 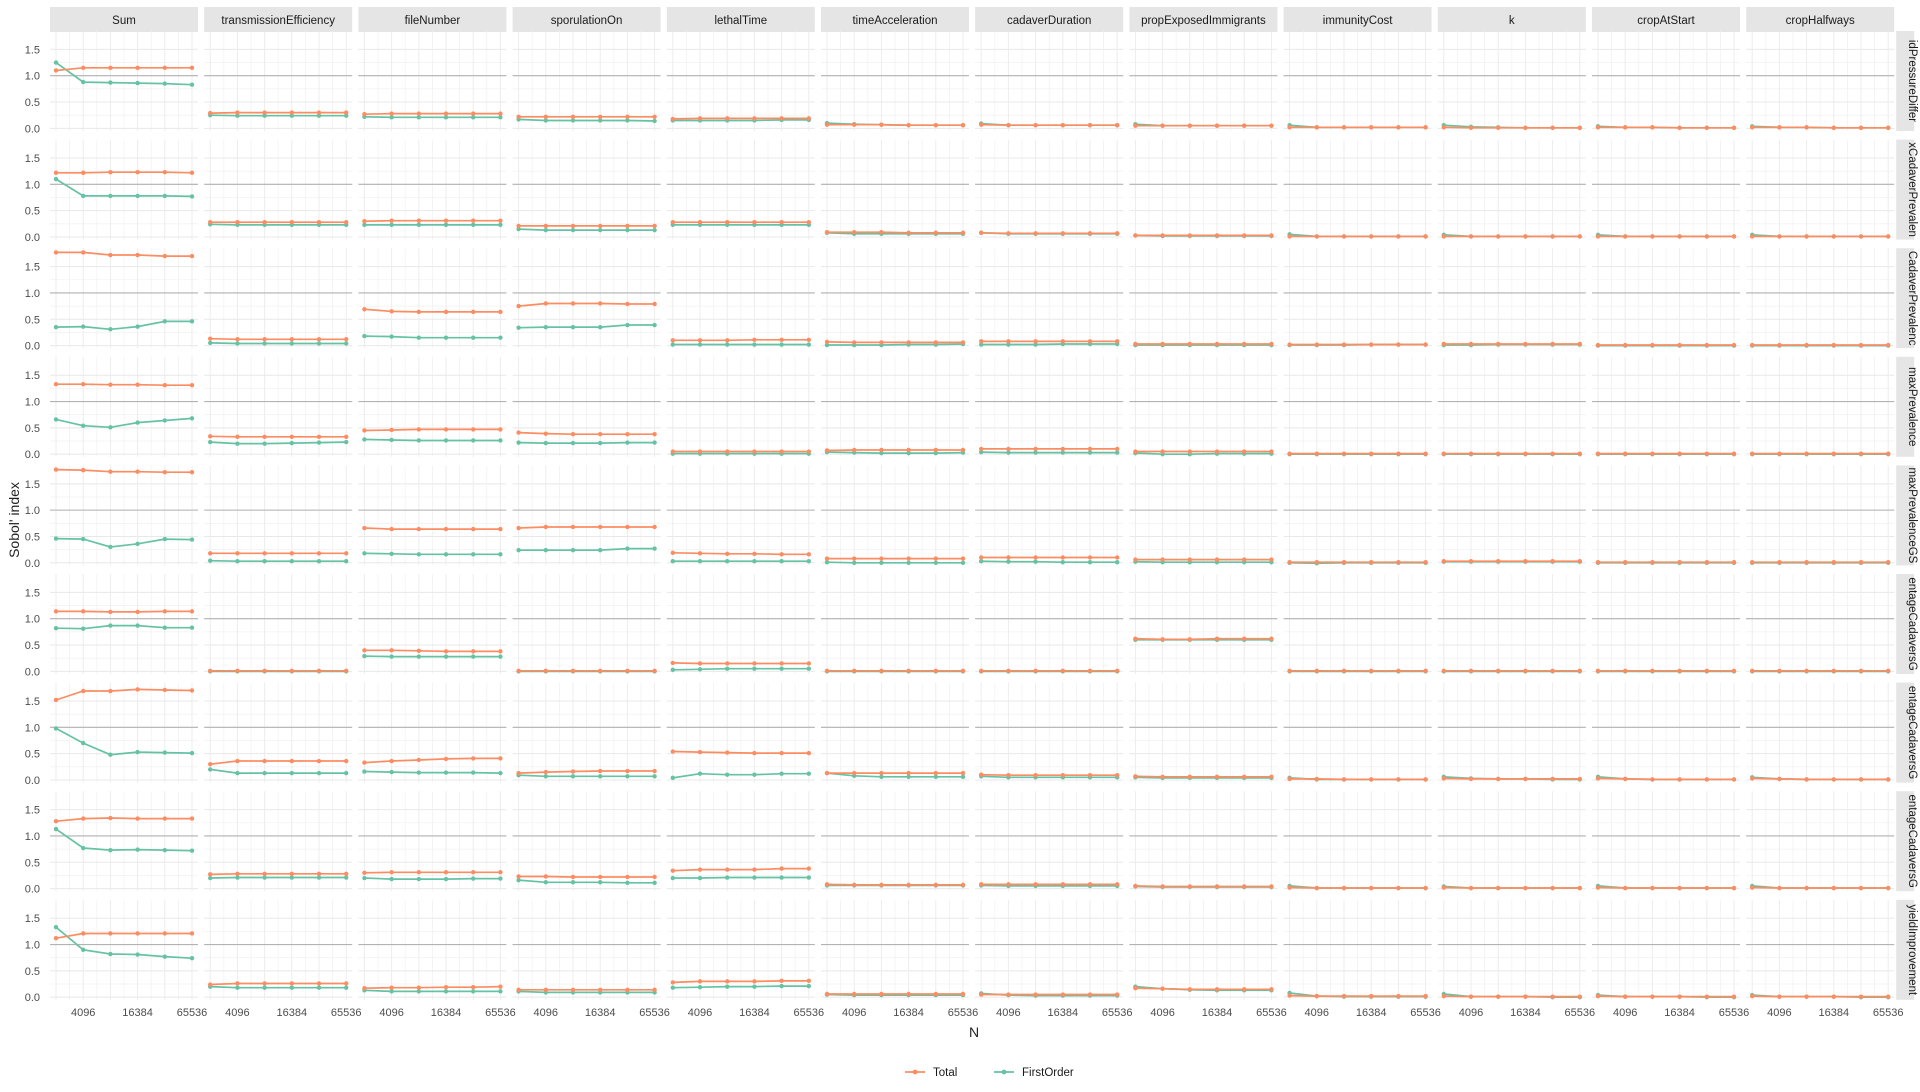 What do you see at coordinates (740, 752) in the screenshot?
I see `total-series-line` at bounding box center [740, 752].